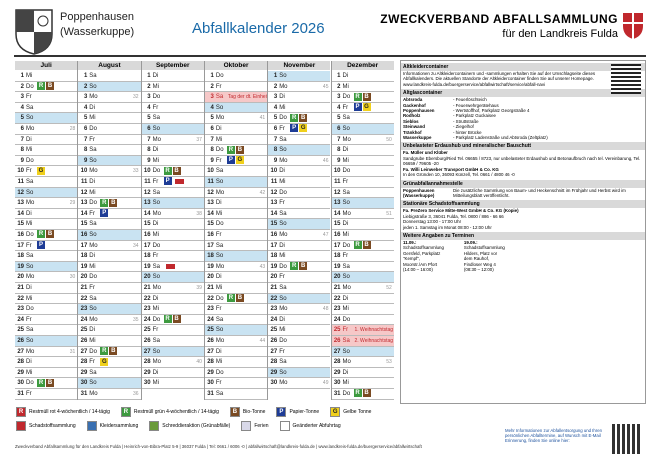 This screenshot has width=650, height=463. What do you see at coordinates (236, 224) in the screenshot?
I see `day-cell: 15 Do` at bounding box center [236, 224].